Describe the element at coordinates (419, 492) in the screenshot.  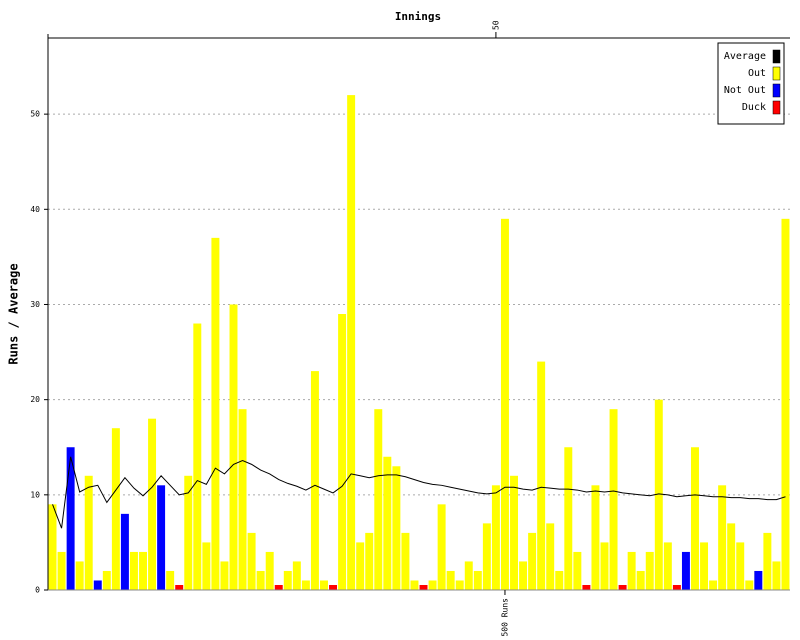
I see `average-line` at that location.